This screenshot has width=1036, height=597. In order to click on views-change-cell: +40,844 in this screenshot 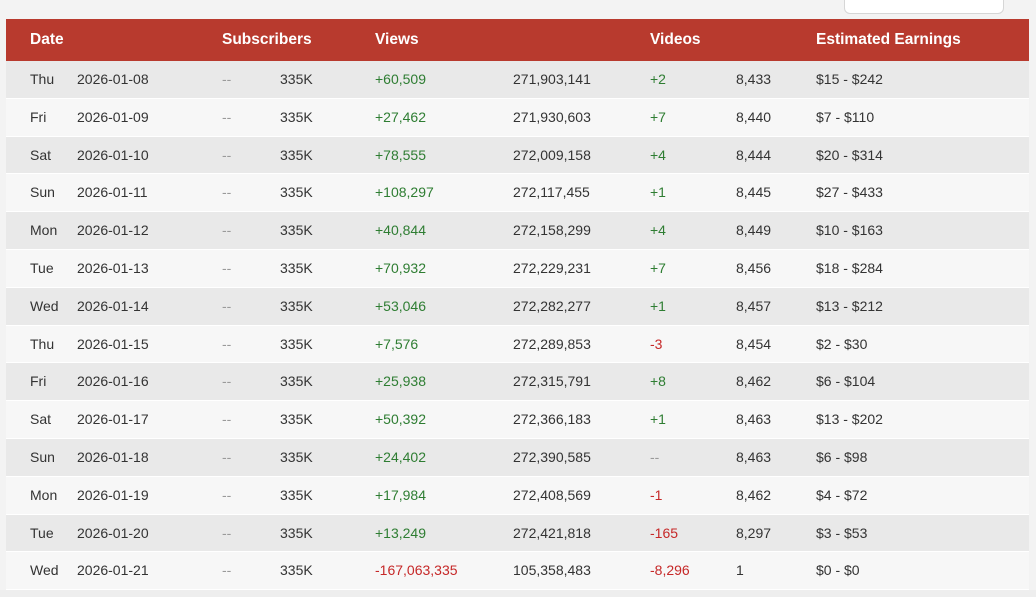, I will do `click(400, 230)`.